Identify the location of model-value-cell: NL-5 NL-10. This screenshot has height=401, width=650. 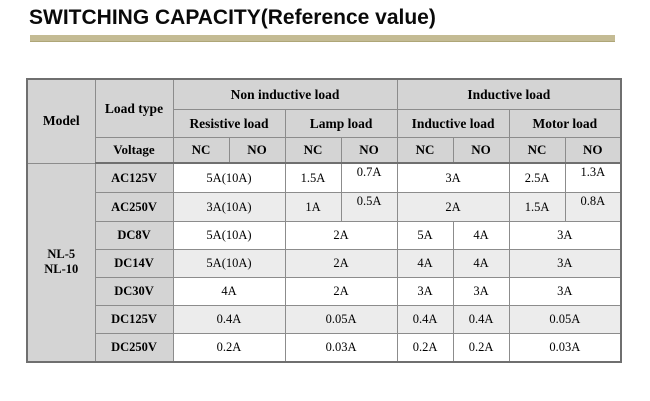
(61, 262).